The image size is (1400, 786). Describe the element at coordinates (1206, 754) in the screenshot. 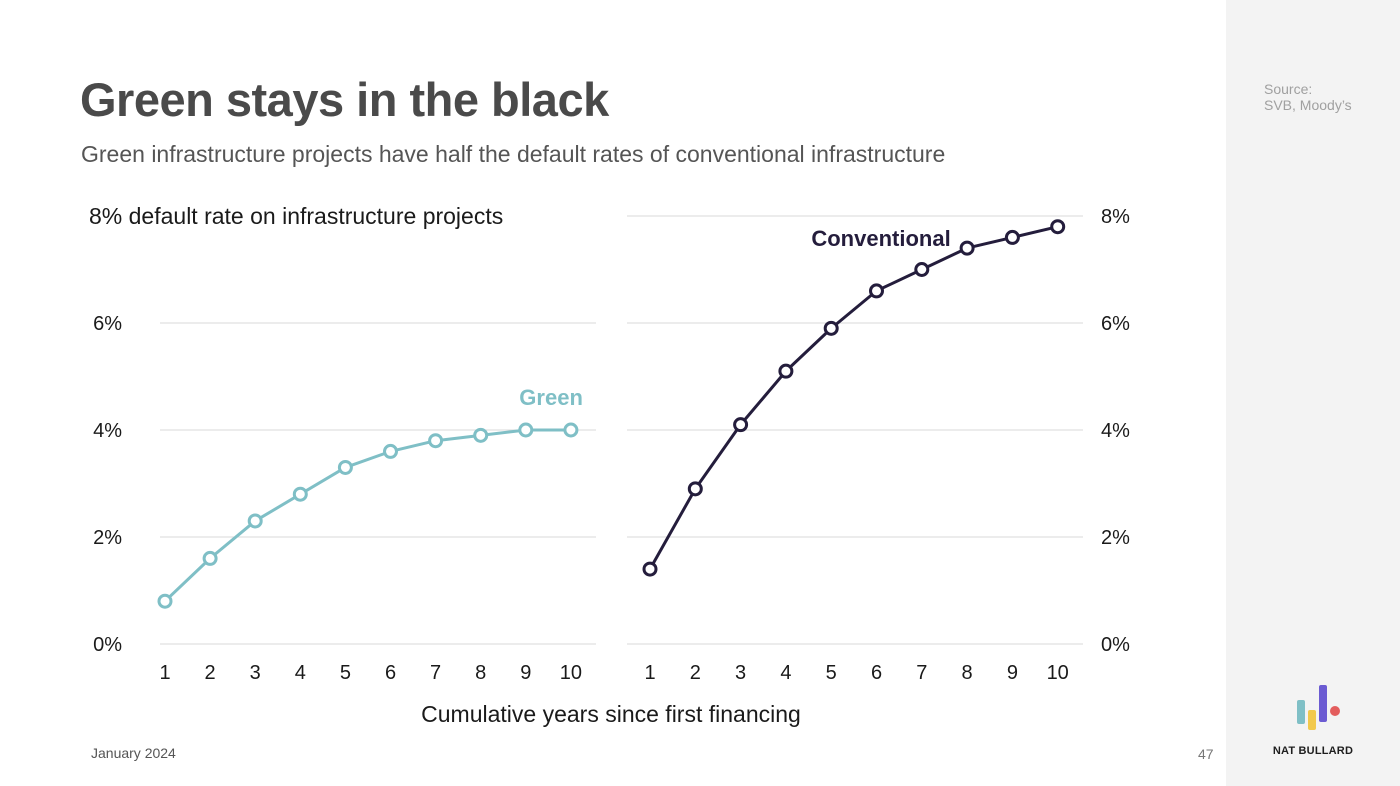

I see `page-number: 47` at that location.